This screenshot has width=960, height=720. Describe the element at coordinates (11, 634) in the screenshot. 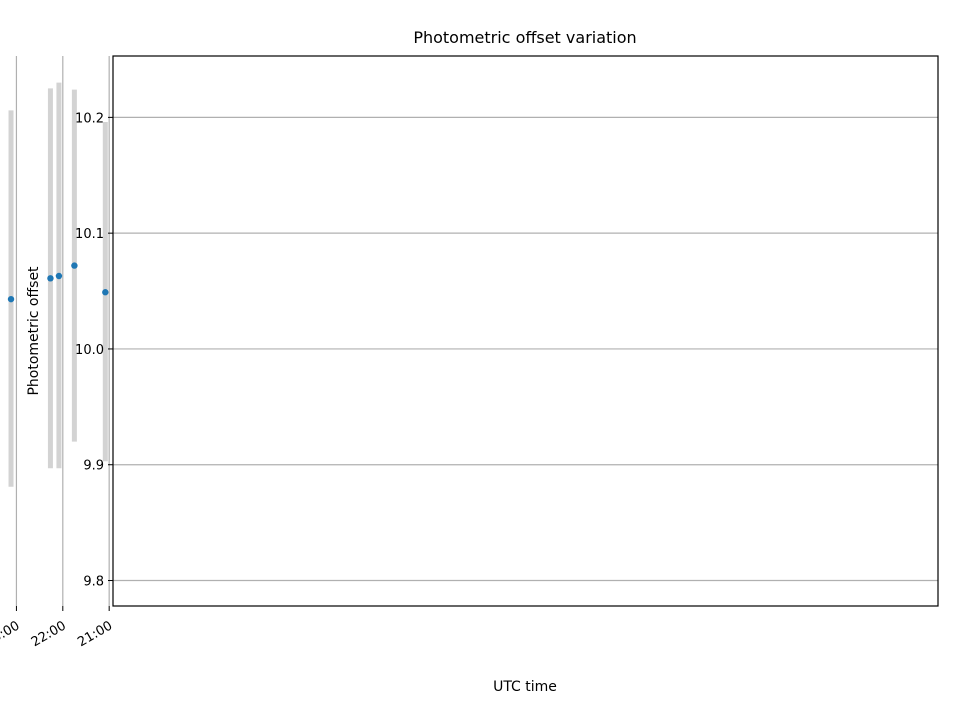

I see `x-tick-label: 23:00` at that location.